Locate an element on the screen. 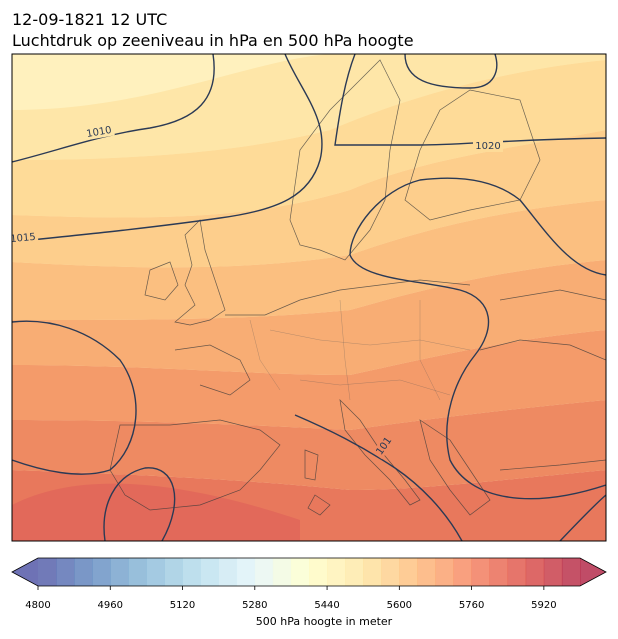  colorbar-outline is located at coordinates (309, 572).